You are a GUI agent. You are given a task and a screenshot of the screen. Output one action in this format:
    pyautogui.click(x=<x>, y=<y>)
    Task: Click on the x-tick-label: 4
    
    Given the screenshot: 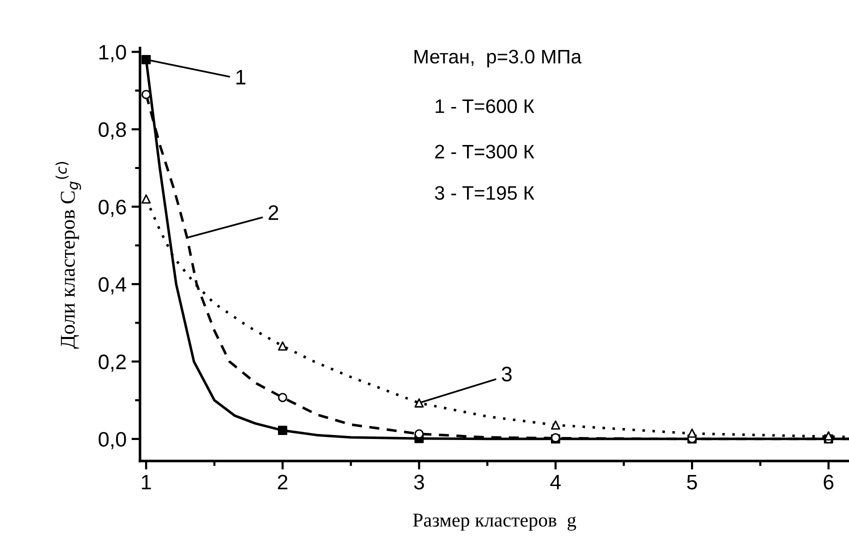 What is the action you would take?
    pyautogui.click(x=555, y=482)
    